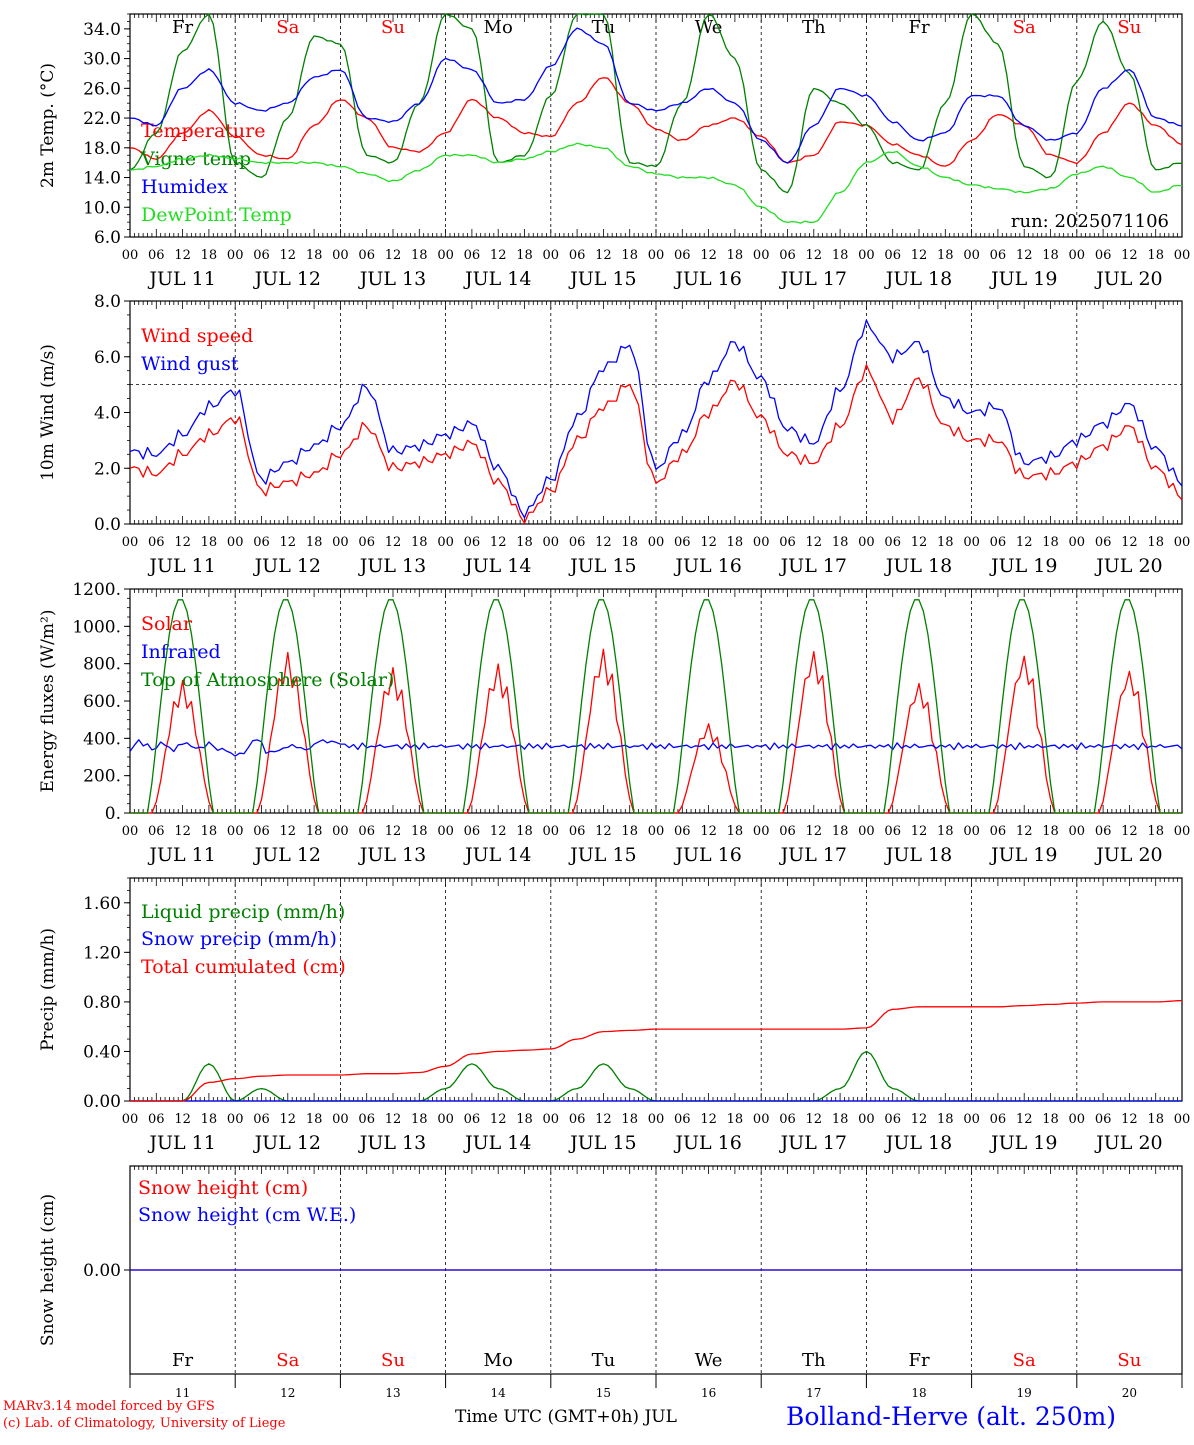 The image size is (1194, 1445). What do you see at coordinates (287, 27) in the screenshot?
I see `dow-label: Sa` at bounding box center [287, 27].